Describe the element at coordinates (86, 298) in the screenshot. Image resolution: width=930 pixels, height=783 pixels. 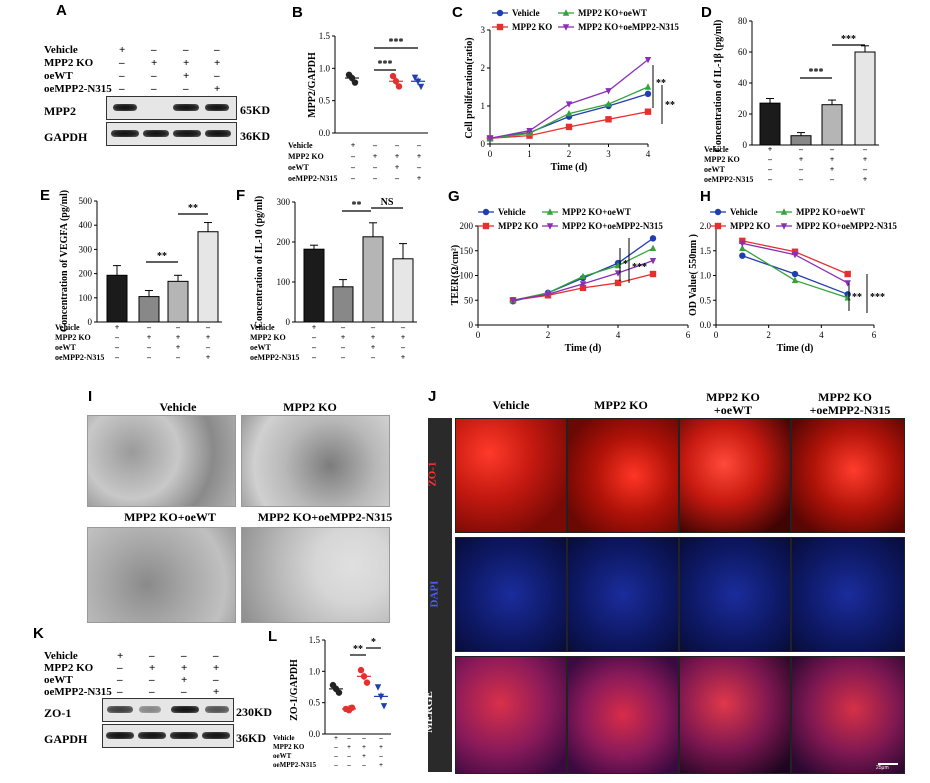
I see `E-ytick-label: 100` at that location.